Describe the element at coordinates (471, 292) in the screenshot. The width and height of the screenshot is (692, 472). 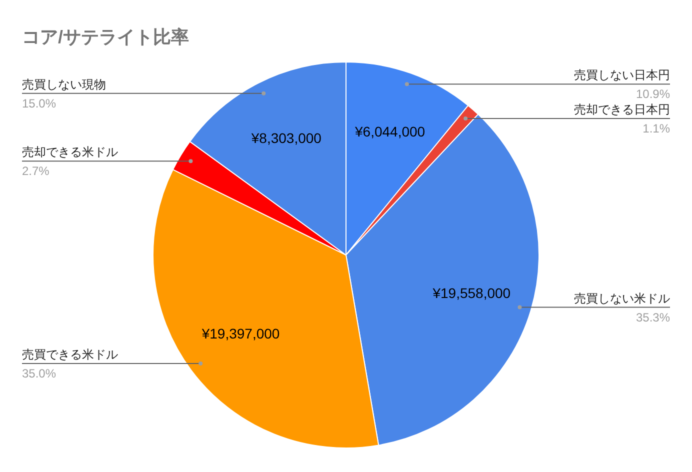
I see `annotation: ¥19,558,000` at that location.